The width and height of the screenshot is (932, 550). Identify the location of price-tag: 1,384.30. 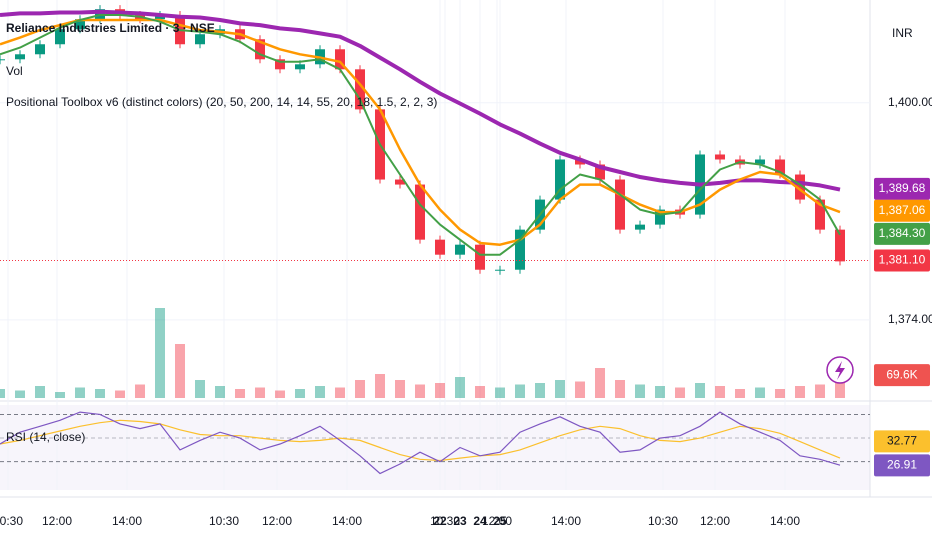
(902, 233).